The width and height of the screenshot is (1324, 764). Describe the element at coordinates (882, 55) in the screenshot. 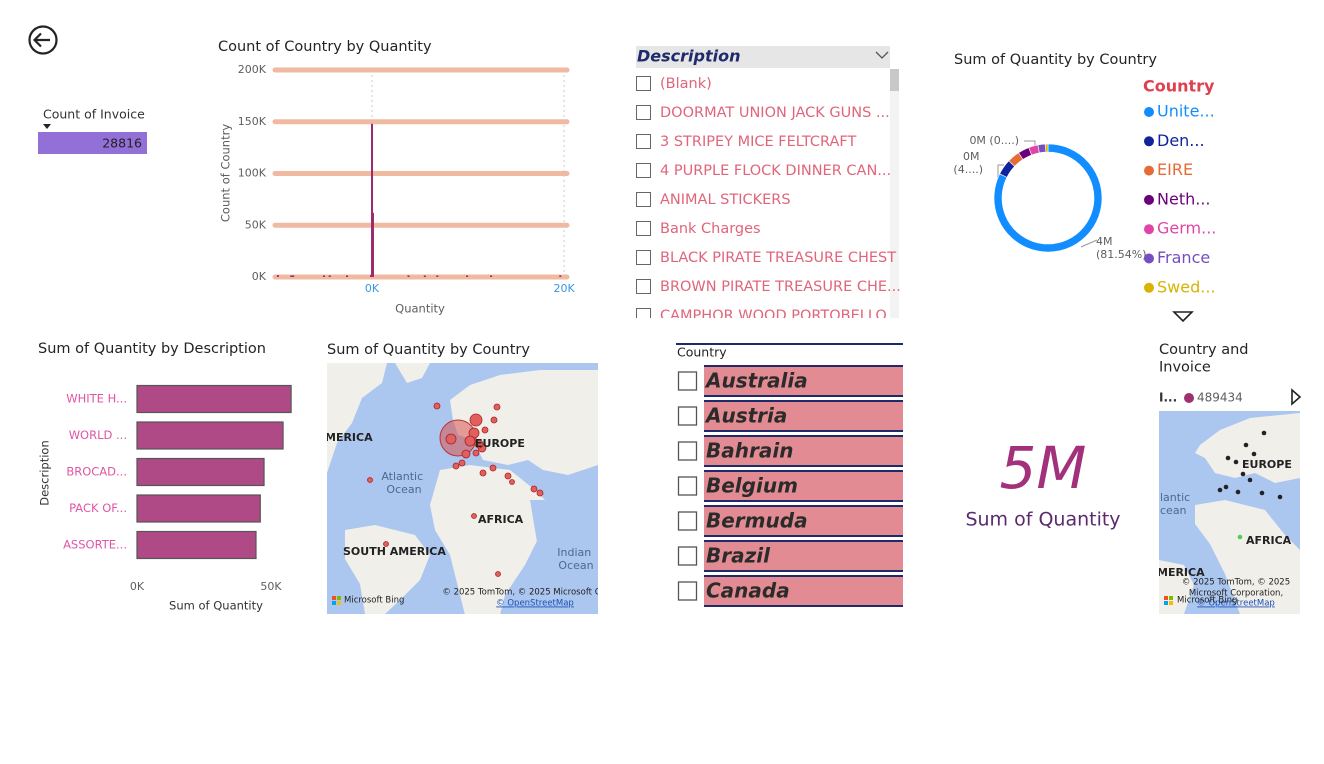

I see `chevron` at that location.